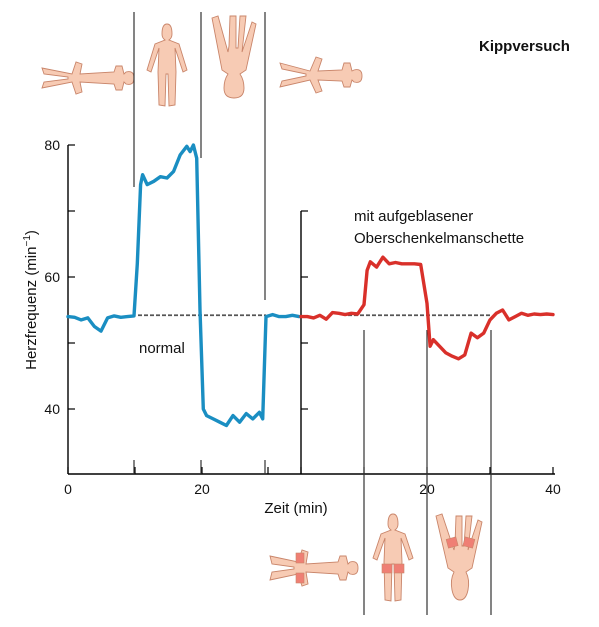 This screenshot has width=599, height=627. Describe the element at coordinates (413, 216) in the screenshot. I see `annotation-cuff-line1: mit aufgeblasener` at that location.